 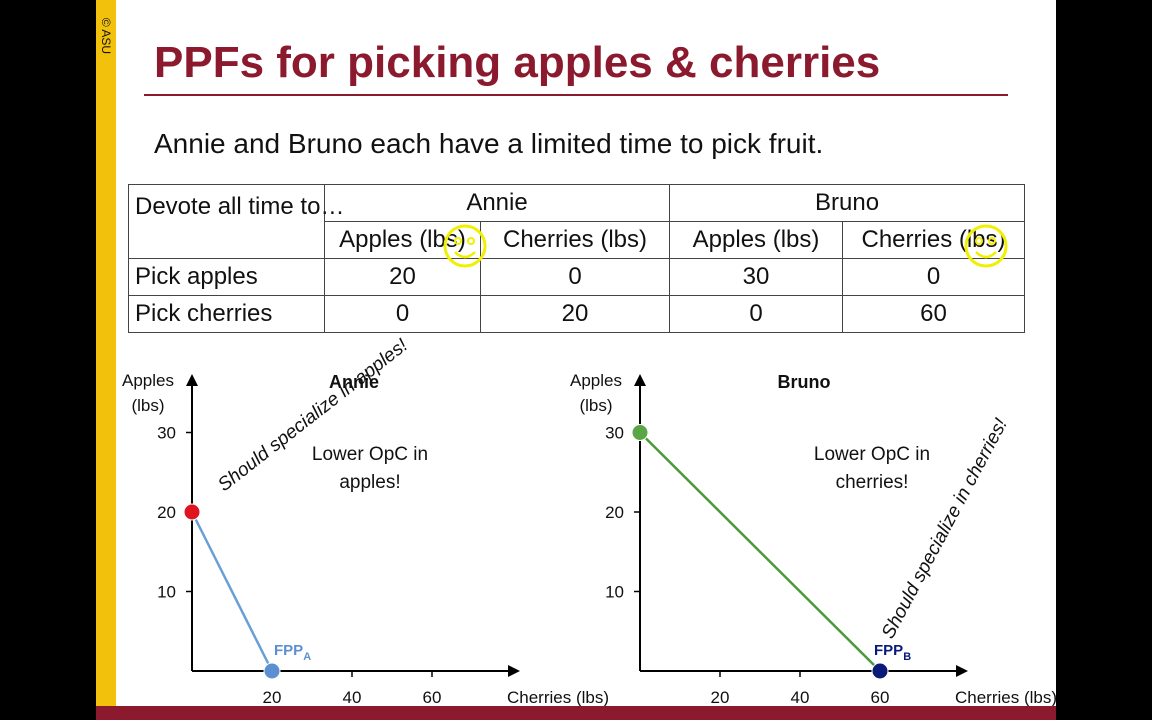 I want to click on subheader-bruno-apples: Apples (lbs), so click(x=756, y=240).